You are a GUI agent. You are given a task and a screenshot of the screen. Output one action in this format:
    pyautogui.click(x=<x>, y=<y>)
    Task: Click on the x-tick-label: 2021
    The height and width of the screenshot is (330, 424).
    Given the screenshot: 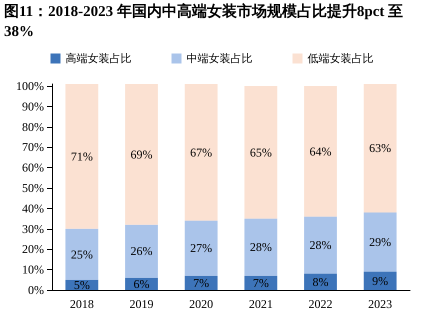 What is the action you would take?
    pyautogui.click(x=260, y=304)
    